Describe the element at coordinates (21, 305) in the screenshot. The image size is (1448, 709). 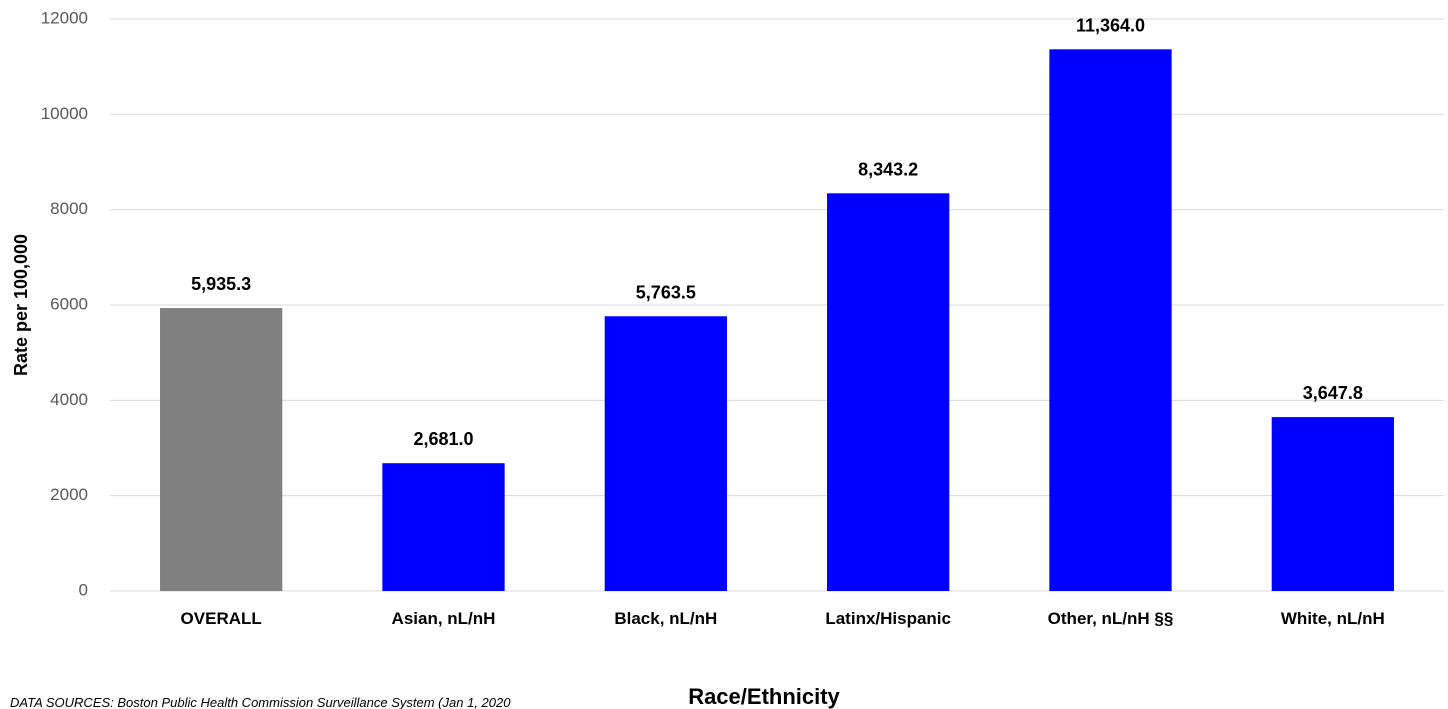
I see `y-axis-label: Rate per 100,000` at that location.